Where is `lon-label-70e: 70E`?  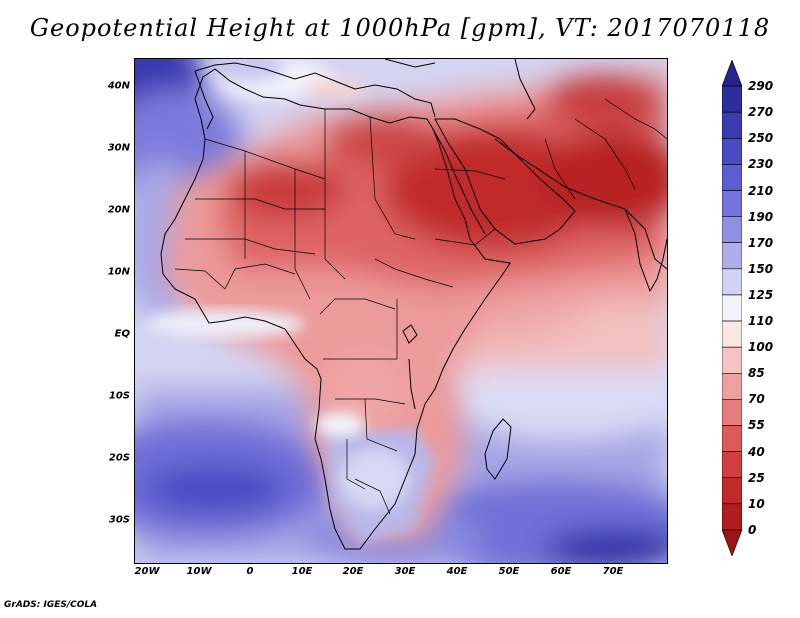 lon-label-70e: 70E is located at coordinates (613, 571).